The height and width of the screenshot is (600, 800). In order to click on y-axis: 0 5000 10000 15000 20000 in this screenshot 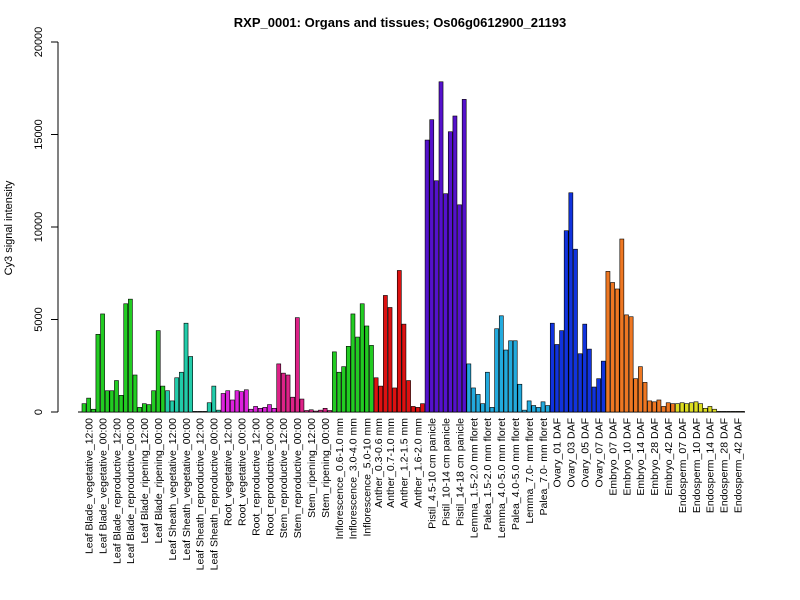, I will do `click(46, 221)`.